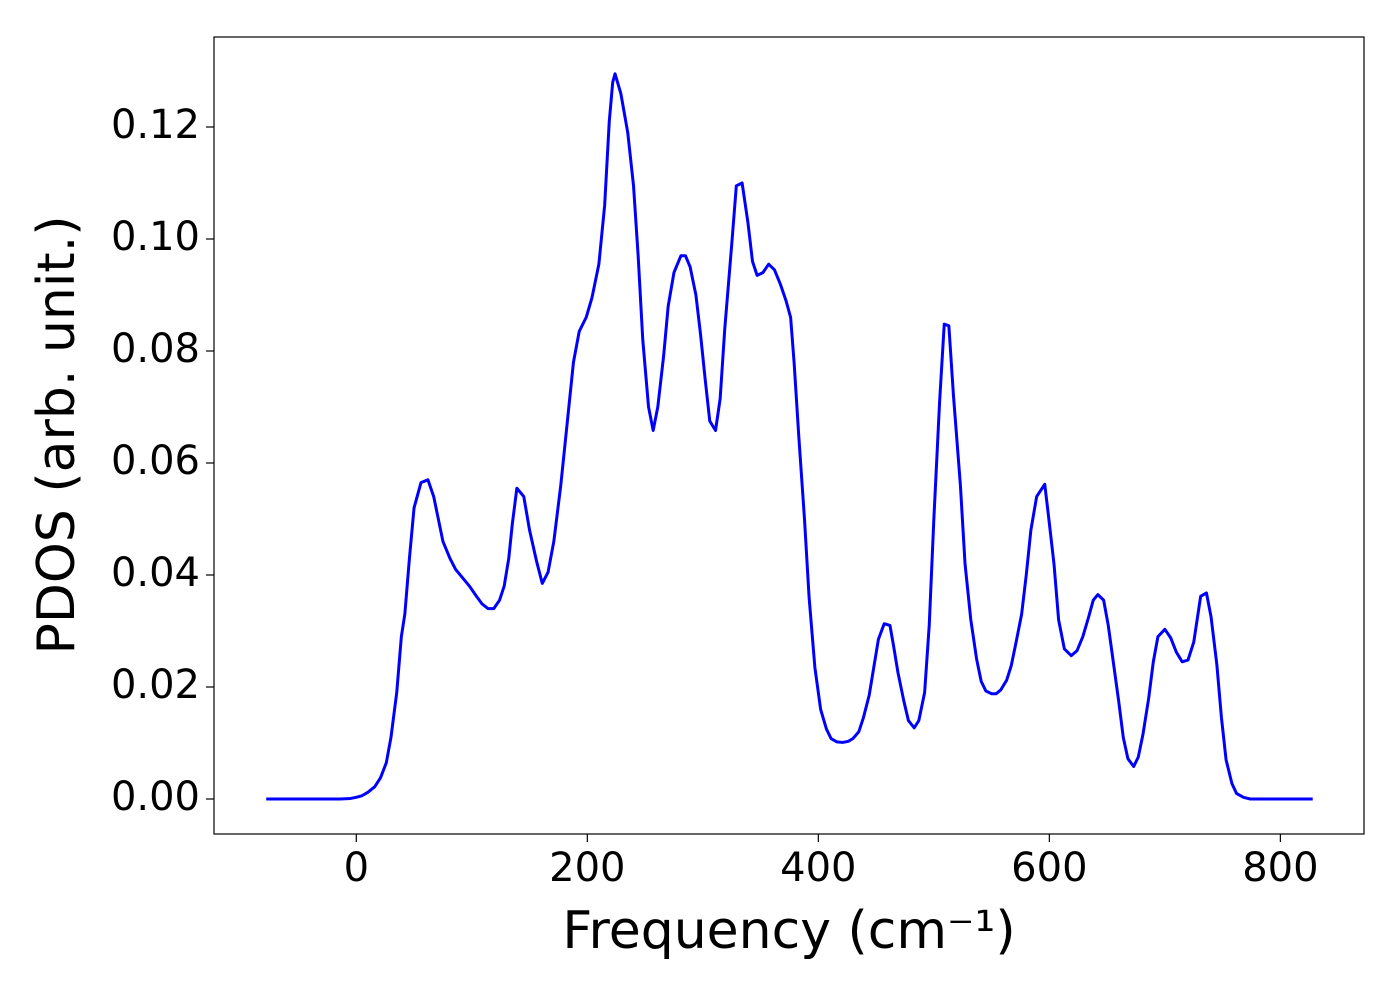 The width and height of the screenshot is (1400, 1004). Describe the element at coordinates (1280, 868) in the screenshot. I see `x-tick-label: 800` at that location.